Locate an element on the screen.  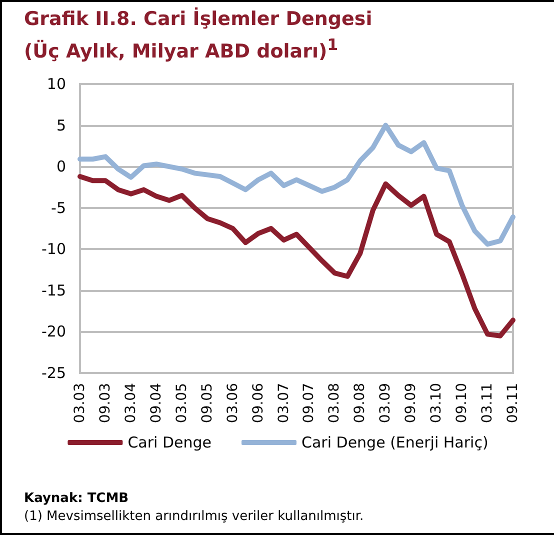
x-tick-label: 03.07 is located at coordinates (284, 403).